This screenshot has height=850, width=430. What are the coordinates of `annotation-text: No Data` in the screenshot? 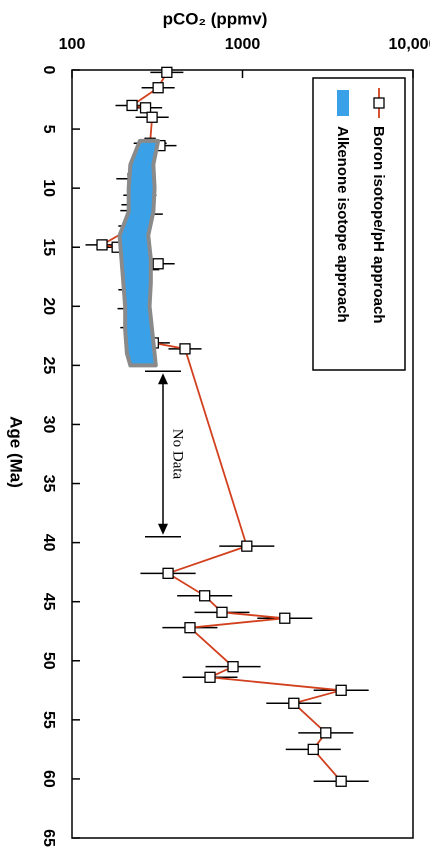 It's located at (178, 454).